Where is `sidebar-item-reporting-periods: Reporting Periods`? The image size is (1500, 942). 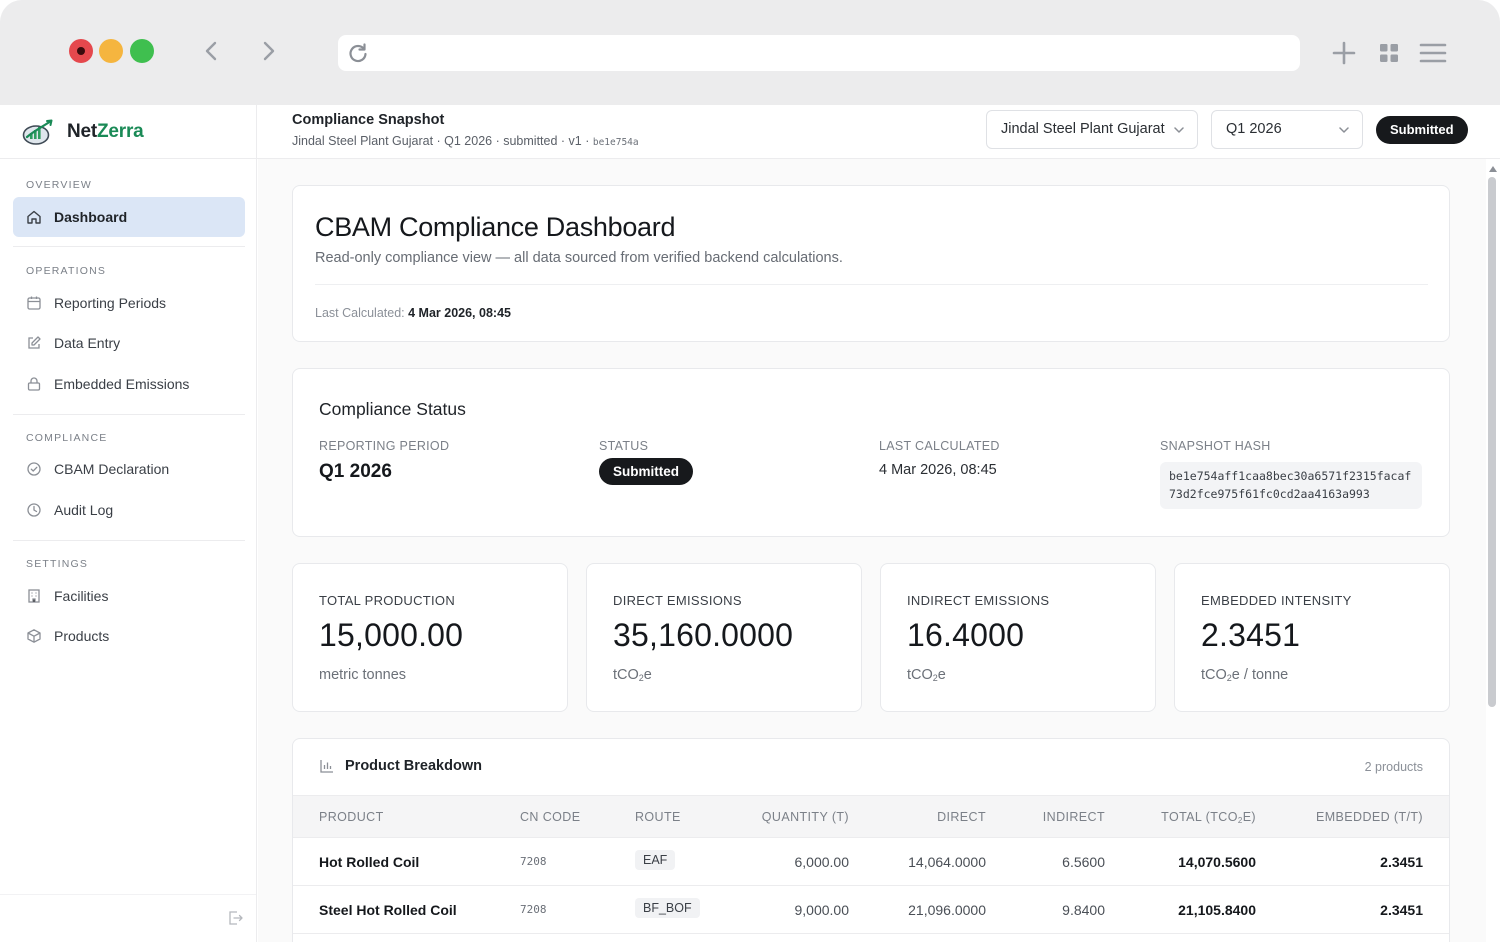
sidebar-item-reporting-periods: Reporting Periods is located at coordinates (129, 303).